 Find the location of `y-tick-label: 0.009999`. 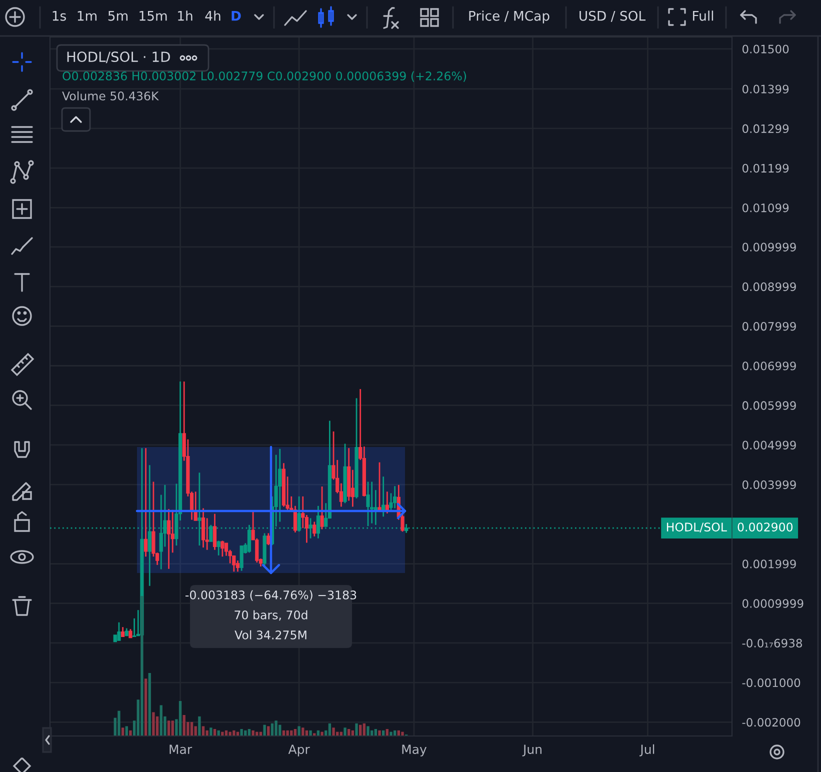

y-tick-label: 0.009999 is located at coordinates (769, 247).